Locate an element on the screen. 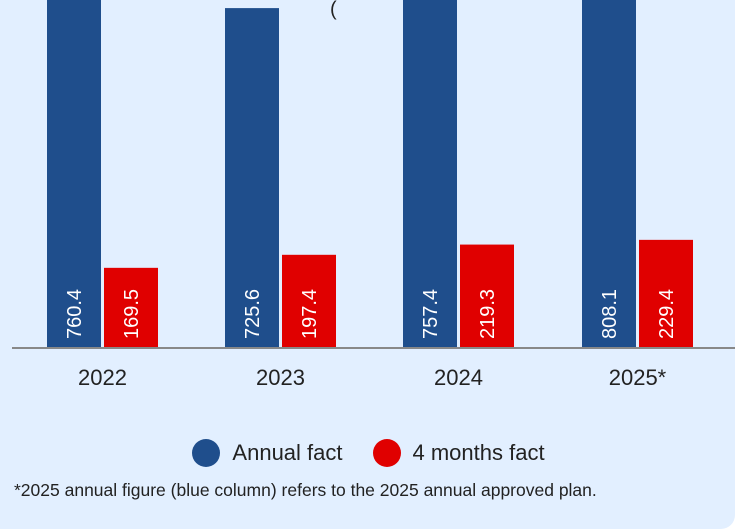 Image resolution: width=737 pixels, height=529 pixels. bar-4-months-2023 is located at coordinates (309, 300).